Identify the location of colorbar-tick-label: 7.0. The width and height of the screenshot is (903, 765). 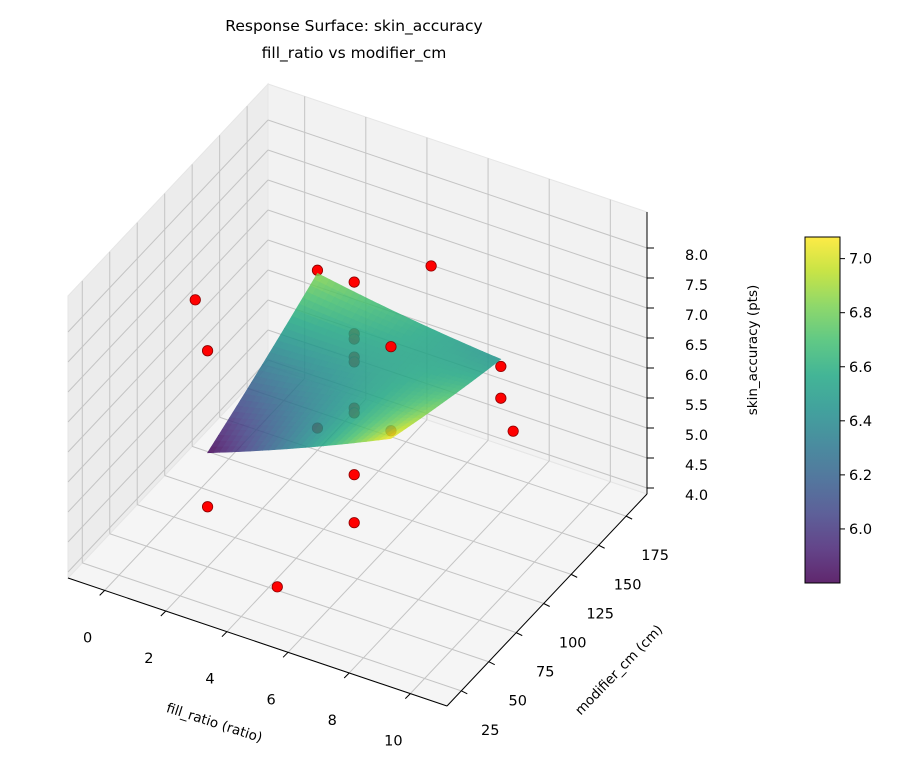
(860, 260).